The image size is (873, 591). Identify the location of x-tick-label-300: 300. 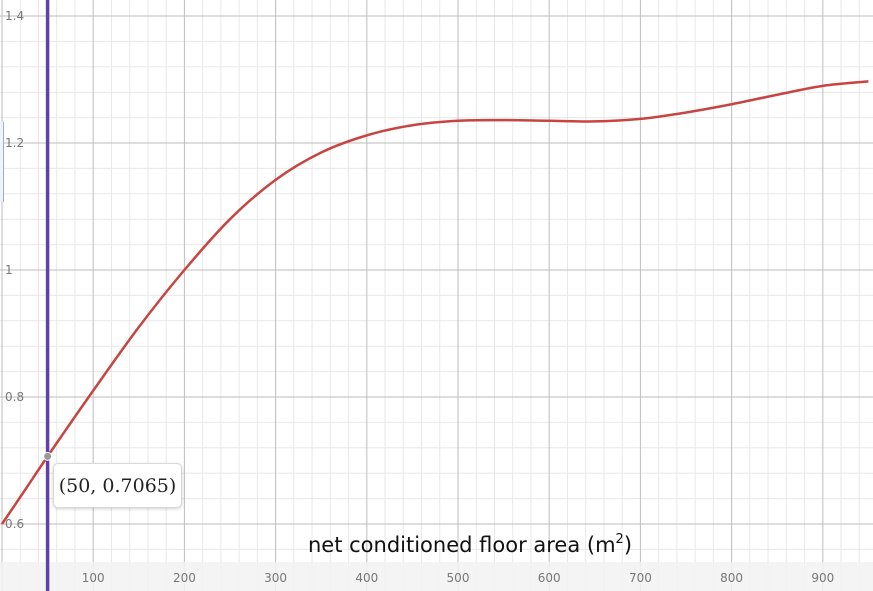
(275, 578).